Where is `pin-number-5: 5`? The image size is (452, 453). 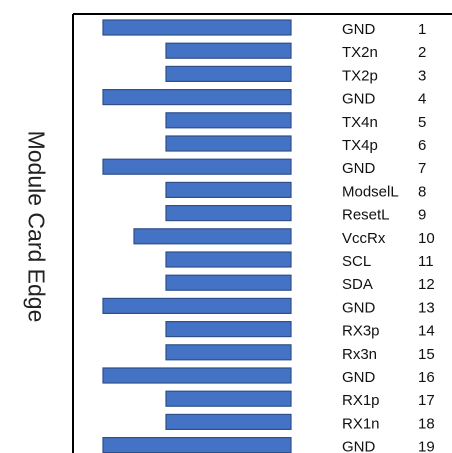 pin-number-5: 5 is located at coordinates (422, 122).